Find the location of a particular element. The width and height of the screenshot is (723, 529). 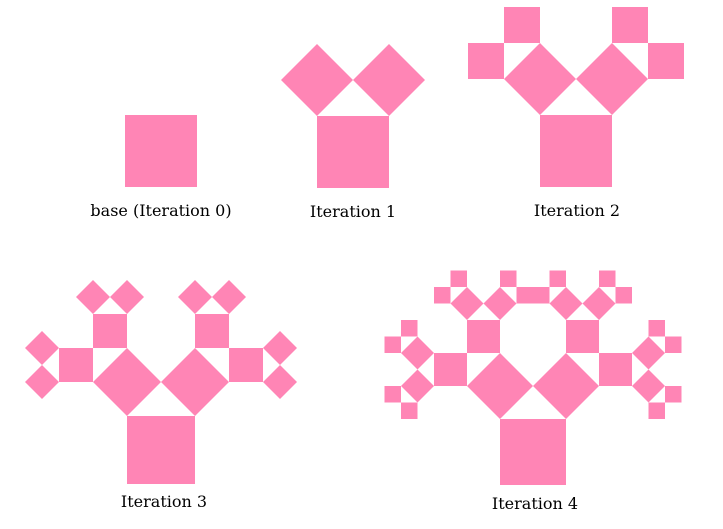

caption-iteration-4: Iteration 4 is located at coordinates (535, 503).